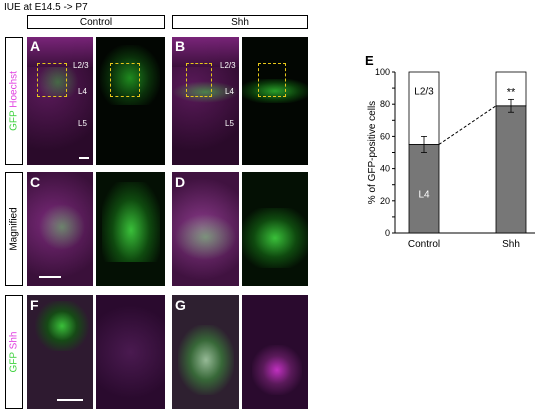 Image resolution: width=550 pixels, height=414 pixels. Describe the element at coordinates (424, 108) in the screenshot. I see `bar-l23` at that location.